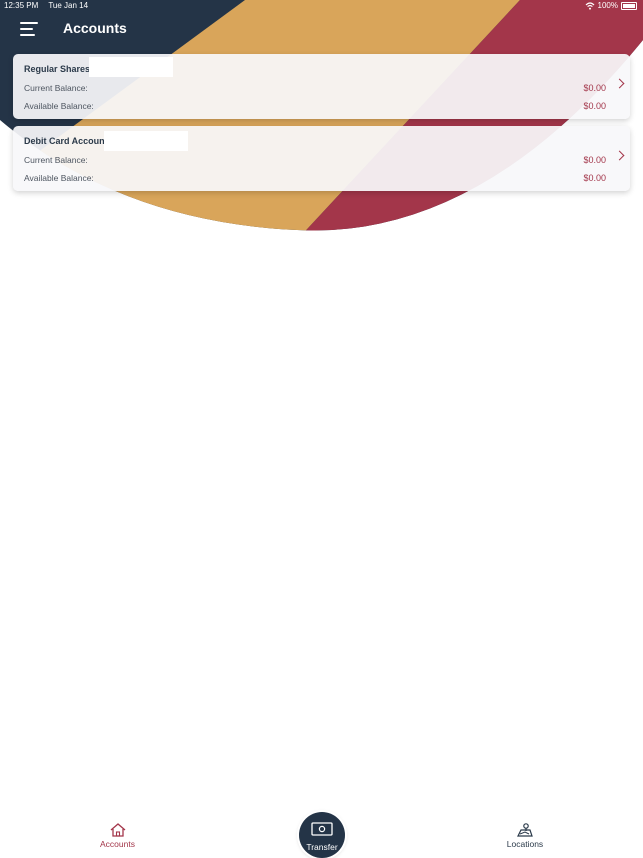 This screenshot has width=643, height=858. I want to click on tab-accounts-label: Accounts, so click(117, 844).